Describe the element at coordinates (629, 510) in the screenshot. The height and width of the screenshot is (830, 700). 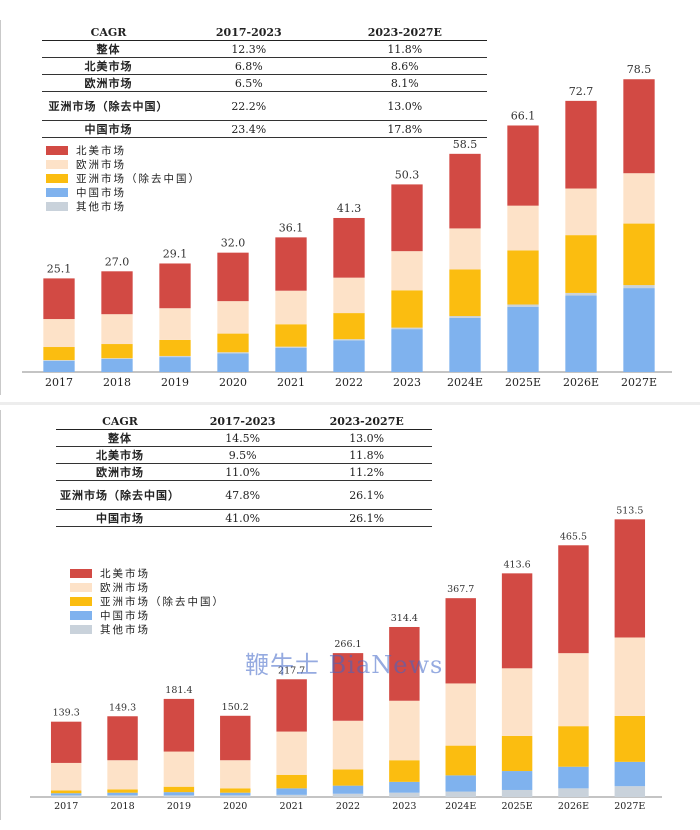
I see `bar-total-label: 513.5` at that location.